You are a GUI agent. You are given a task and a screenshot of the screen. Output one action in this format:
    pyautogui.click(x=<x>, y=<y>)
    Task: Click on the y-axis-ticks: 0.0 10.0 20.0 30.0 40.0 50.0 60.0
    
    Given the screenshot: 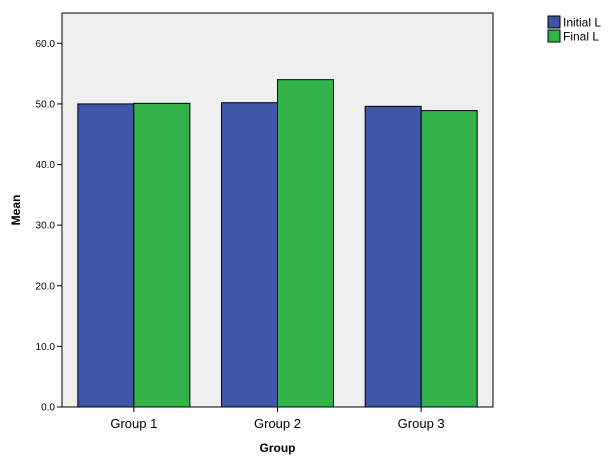 What is the action you would take?
    pyautogui.click(x=49, y=226)
    